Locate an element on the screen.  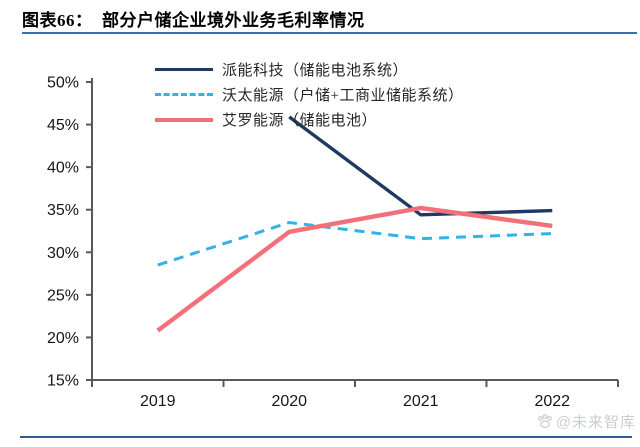
chart-legend: 派能科技（储能电池系统） 沃太能源（户储+工商业储能系统） 艾罗能源（储能电池） is located at coordinates (309, 98).